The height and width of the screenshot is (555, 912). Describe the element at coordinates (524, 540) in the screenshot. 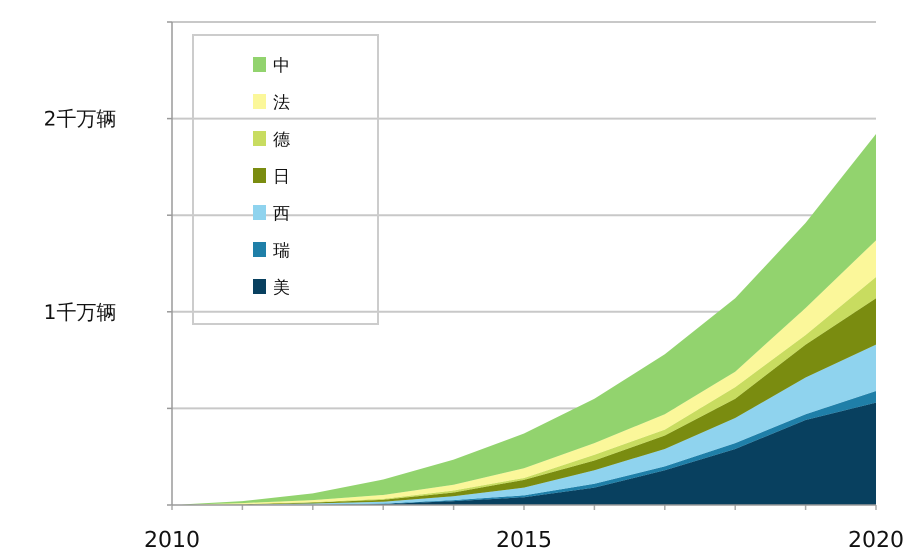

I see `x-tick-label: 2015` at that location.